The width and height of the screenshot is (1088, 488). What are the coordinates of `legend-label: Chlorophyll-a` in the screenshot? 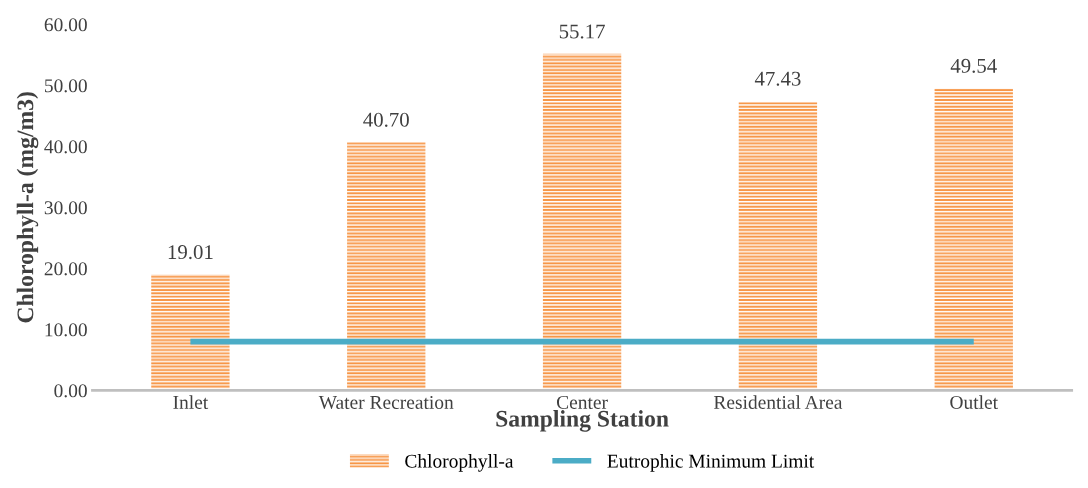 It's located at (459, 463).